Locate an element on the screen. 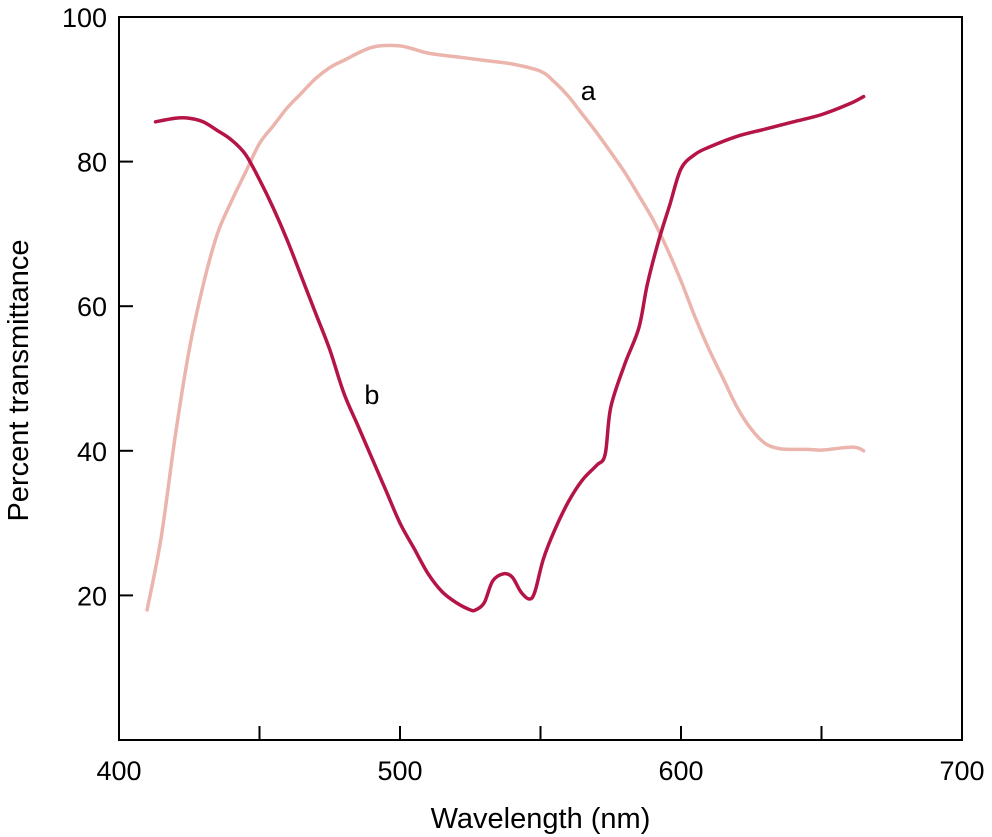 The width and height of the screenshot is (992, 837). y-tick-label: 80 is located at coordinates (92, 163).